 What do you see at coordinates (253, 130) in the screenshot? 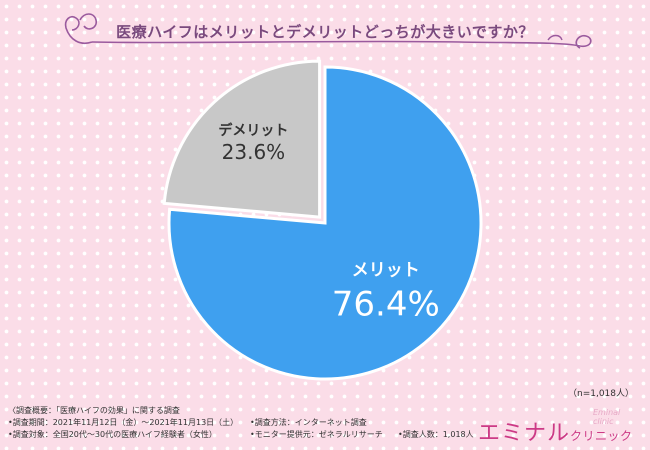
I see `slice-label-demerit: デメリット` at bounding box center [253, 130].